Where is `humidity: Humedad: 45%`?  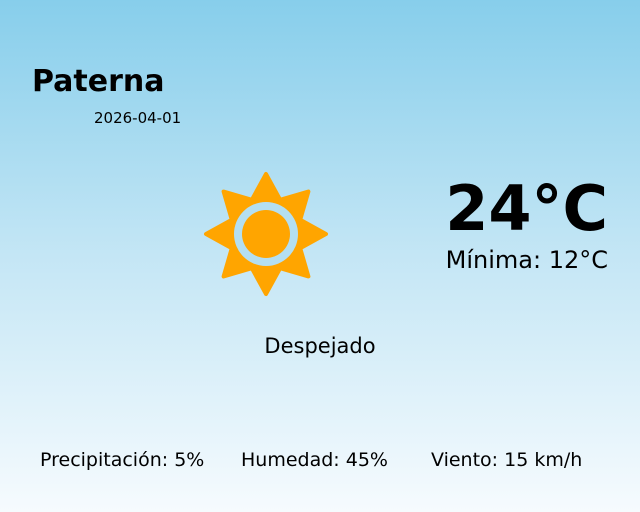 humidity: Humedad: 45% is located at coordinates (314, 460).